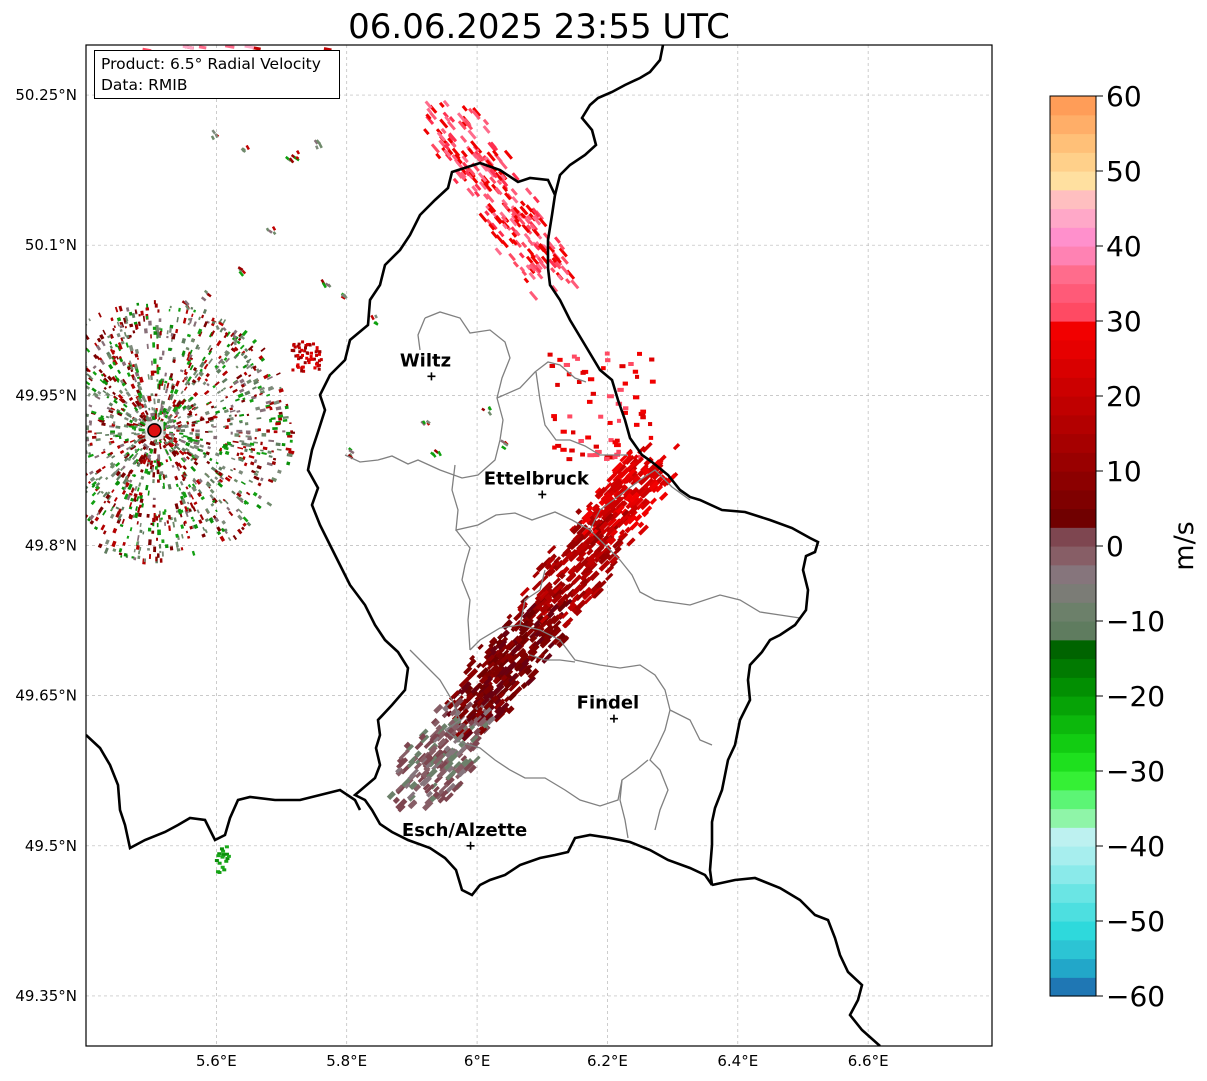 The width and height of the screenshot is (1207, 1081). What do you see at coordinates (1124, 321) in the screenshot?
I see `colorbar-tick-label: 30` at bounding box center [1124, 321].